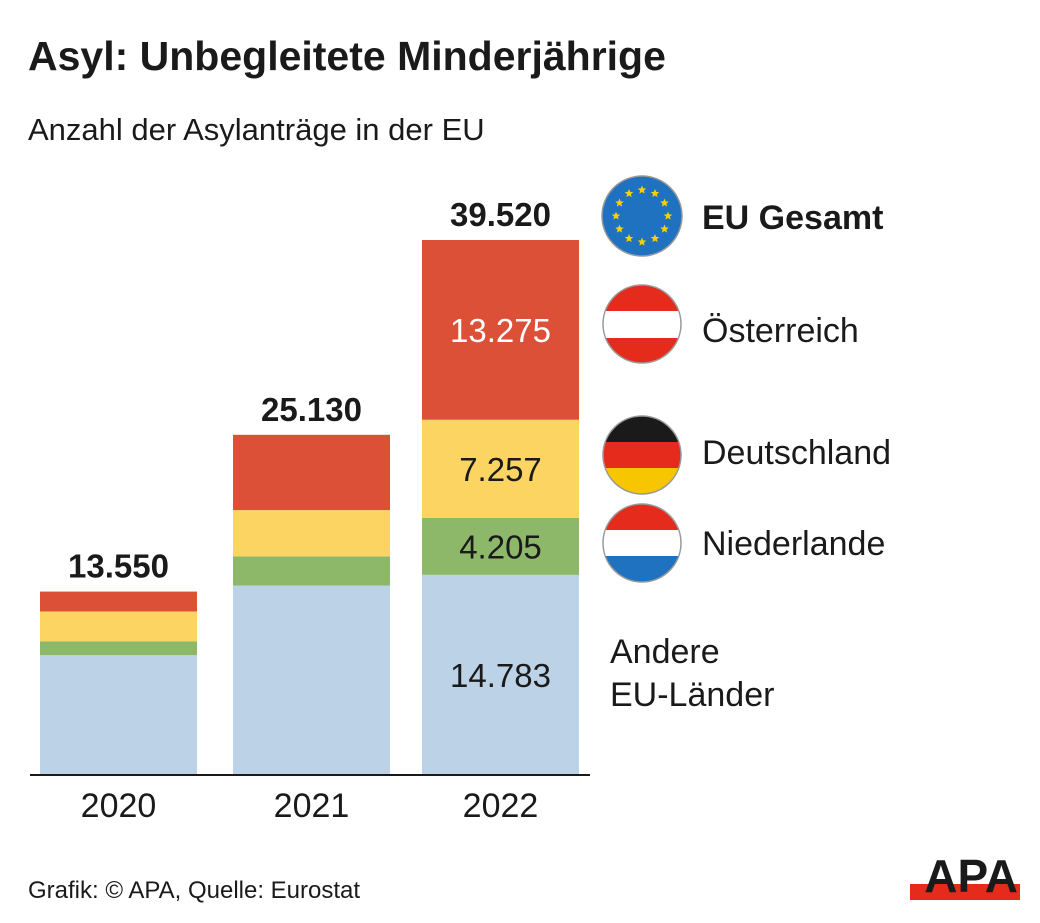  What do you see at coordinates (642, 324) in the screenshot?
I see `flag-at` at bounding box center [642, 324].